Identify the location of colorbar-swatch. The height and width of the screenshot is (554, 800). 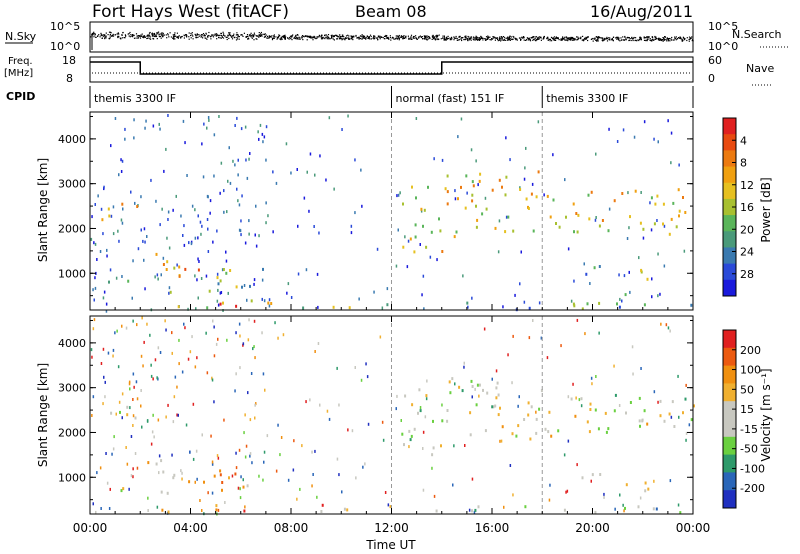
(729, 191).